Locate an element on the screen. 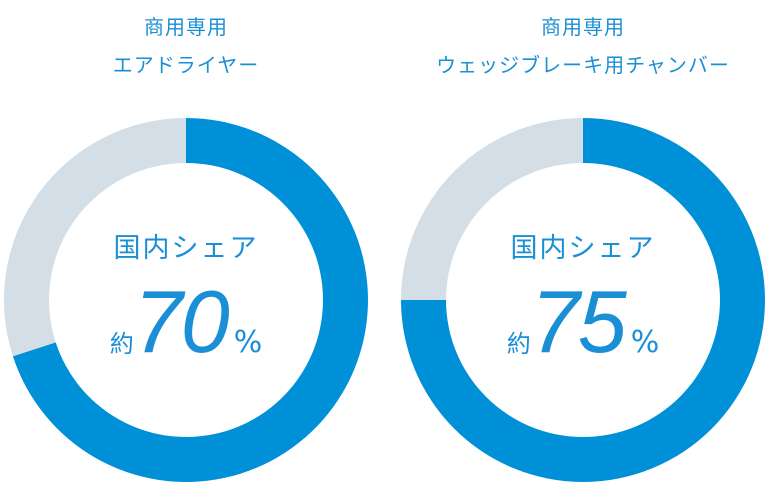 This screenshot has width=773, height=503. share-number: 70 is located at coordinates (181, 321).